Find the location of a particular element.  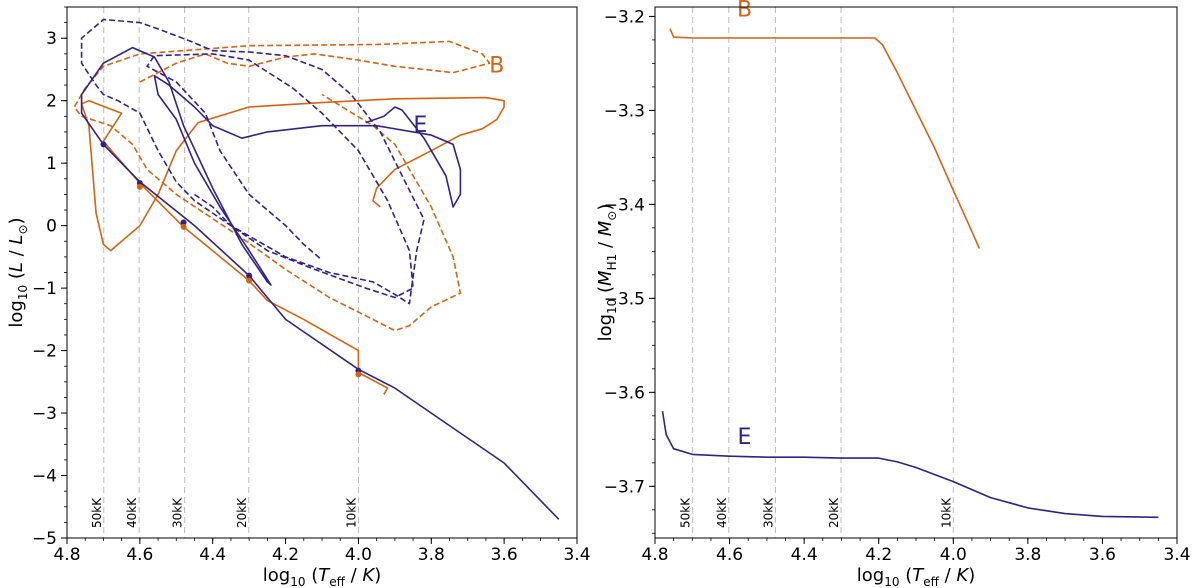

y-tick-label: −3.4 is located at coordinates (624, 205).